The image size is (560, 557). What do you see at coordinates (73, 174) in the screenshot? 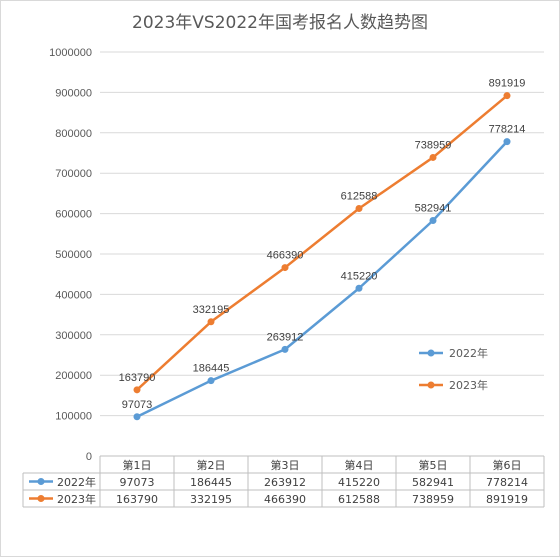
I see `y-tick-label: 700000` at bounding box center [73, 174].